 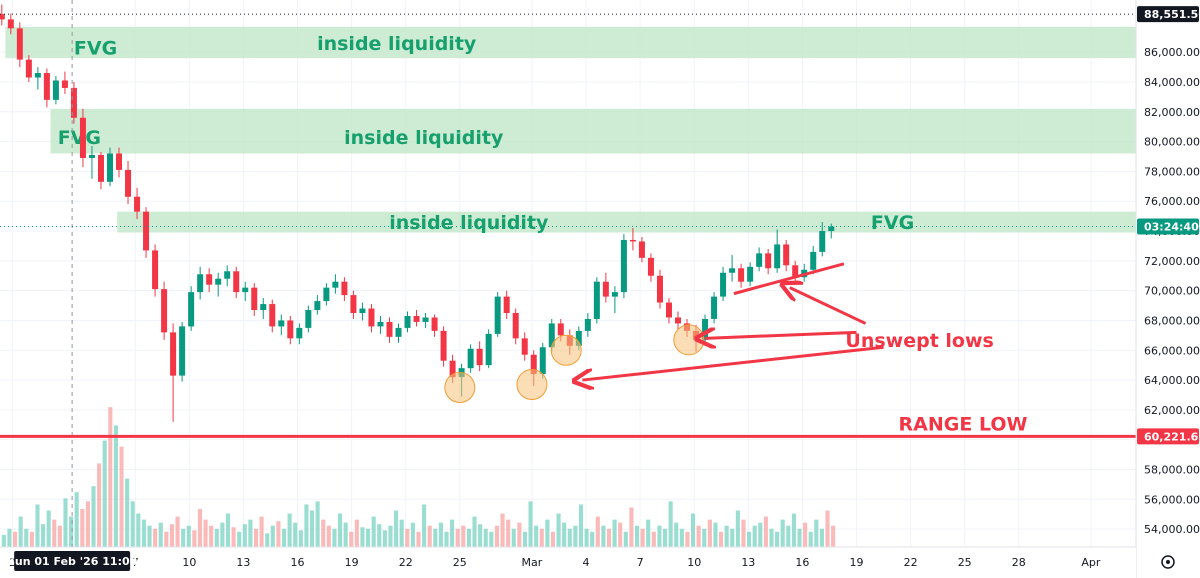 I want to click on time-tick-label: 28, so click(x=1019, y=562).